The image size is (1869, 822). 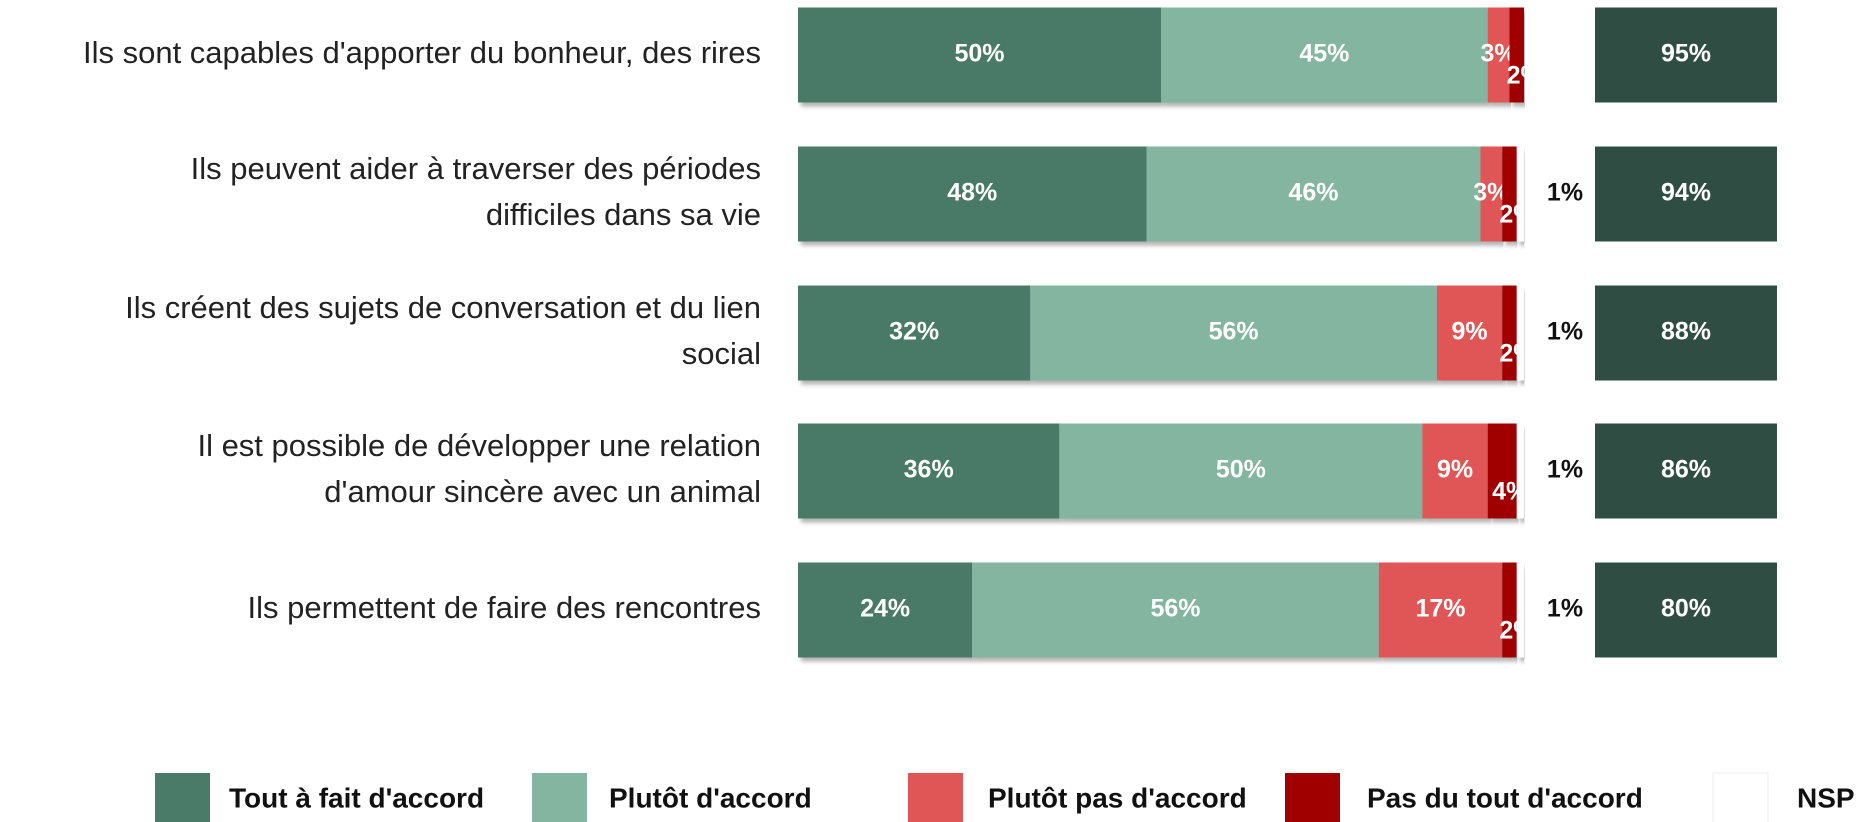 I want to click on total-label: 88%, so click(x=1686, y=332).